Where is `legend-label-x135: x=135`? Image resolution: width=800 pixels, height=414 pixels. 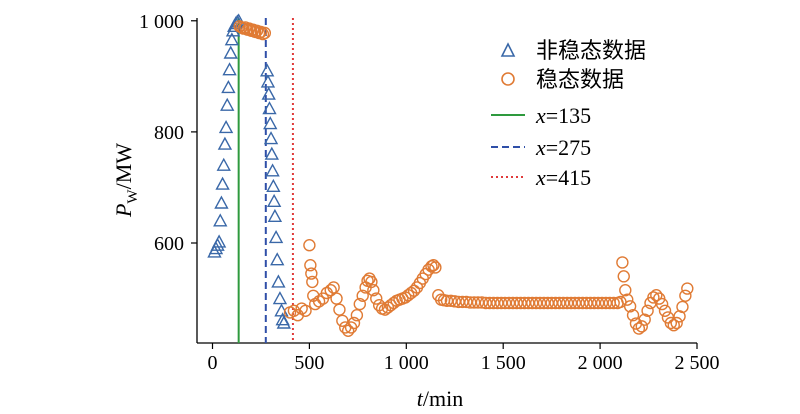
legend-label-x135: x=135 is located at coordinates (563, 115).